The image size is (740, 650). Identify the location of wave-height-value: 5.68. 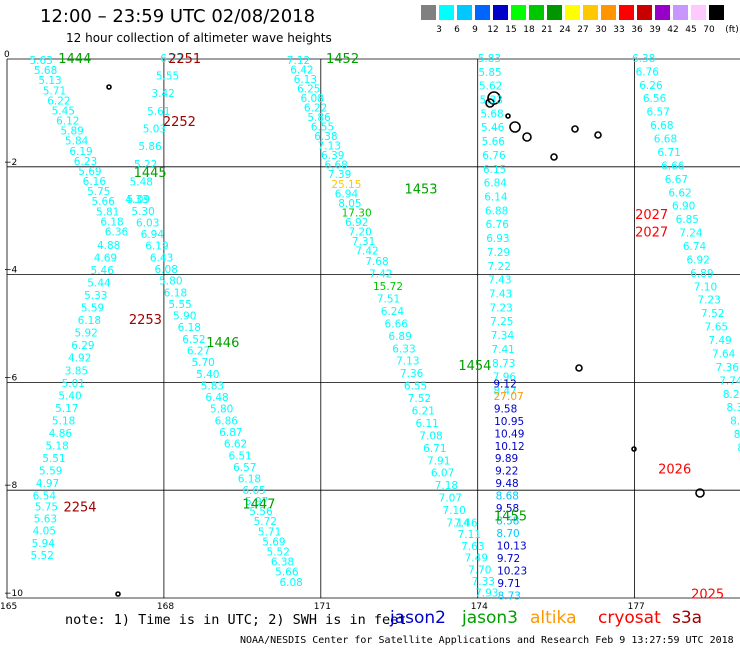
(45, 71).